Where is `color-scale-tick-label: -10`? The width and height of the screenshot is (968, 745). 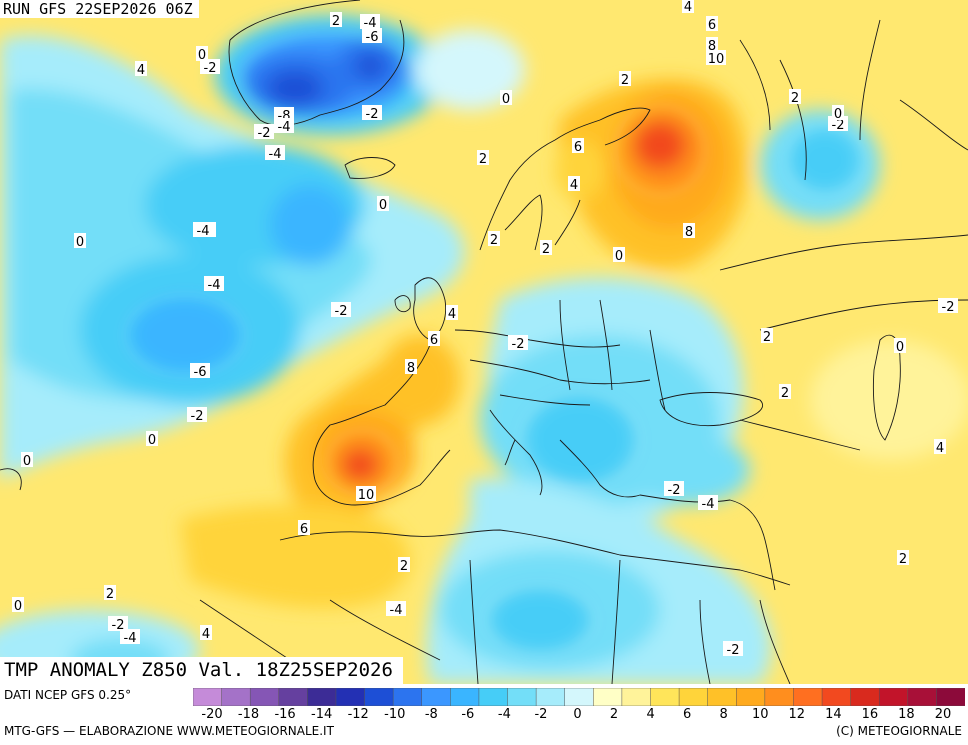
color-scale-tick-label: -10 is located at coordinates (395, 714).